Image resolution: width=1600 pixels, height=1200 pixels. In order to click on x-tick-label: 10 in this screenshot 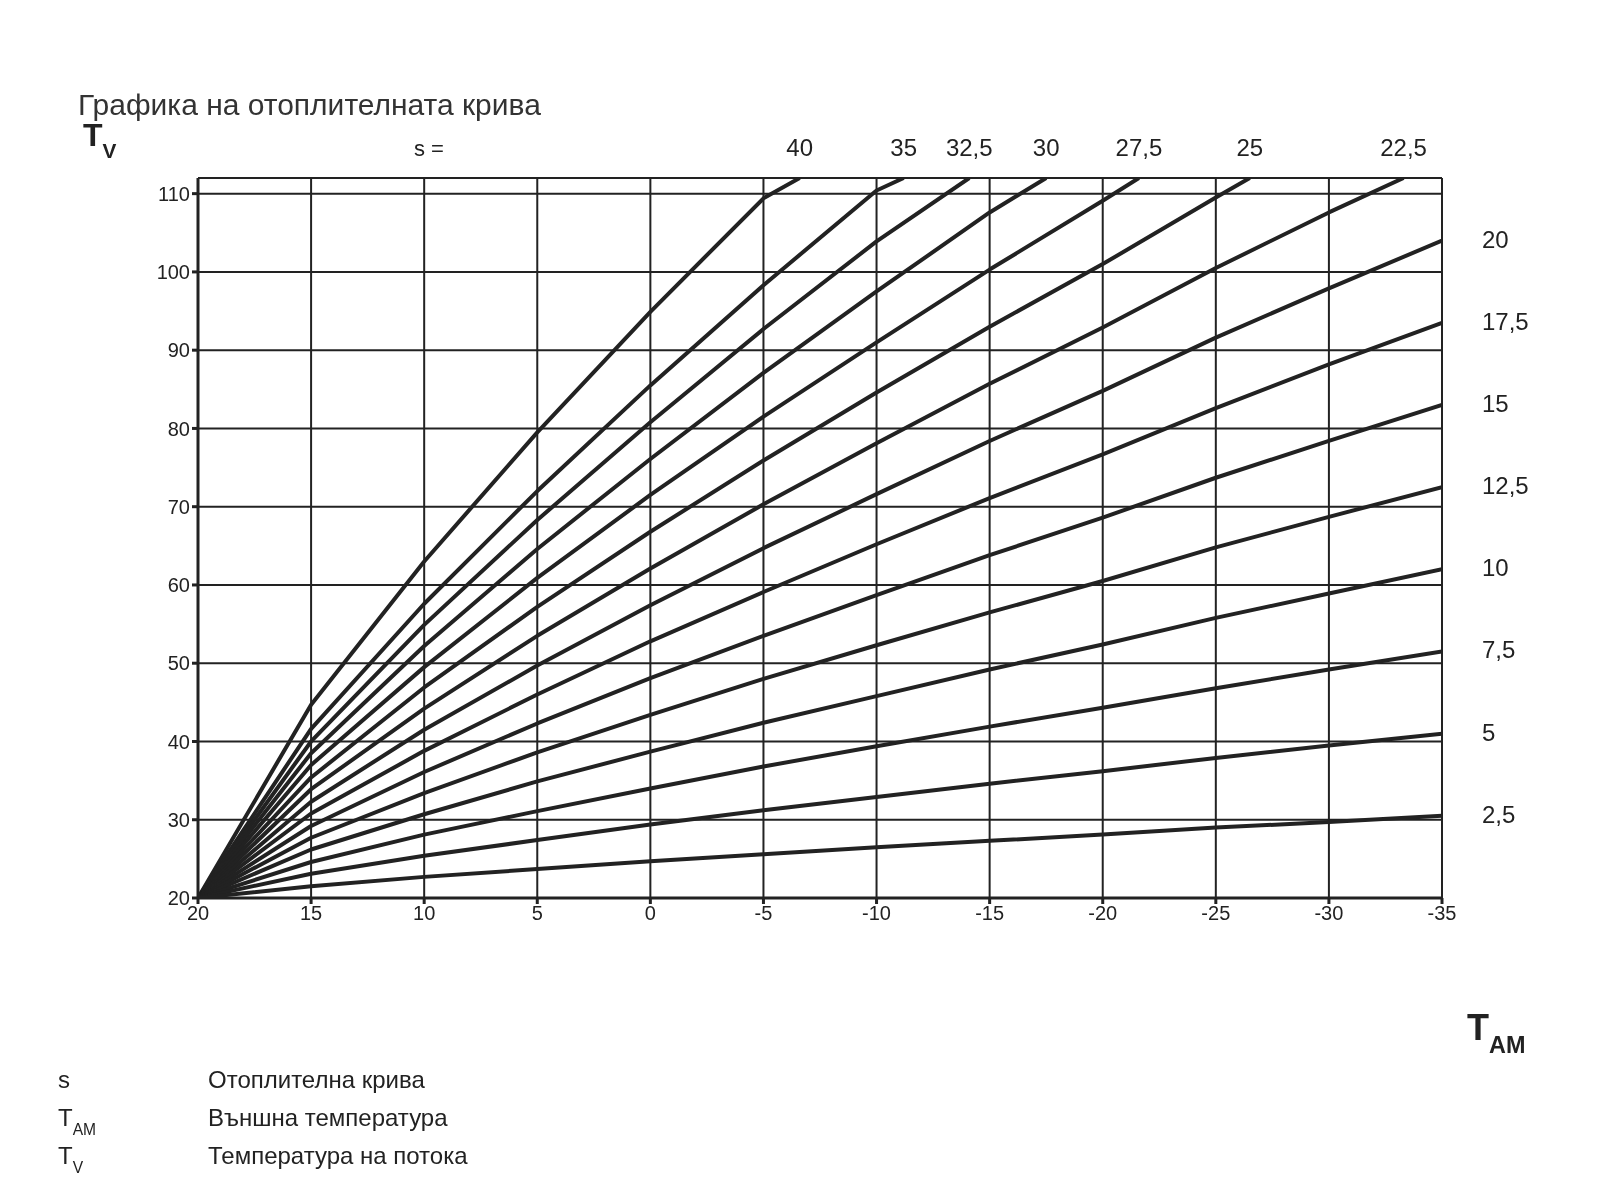, I will do `click(424, 913)`.